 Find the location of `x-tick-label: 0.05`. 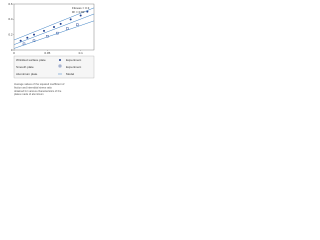

x-tick-label: 0.05 is located at coordinates (47, 53).